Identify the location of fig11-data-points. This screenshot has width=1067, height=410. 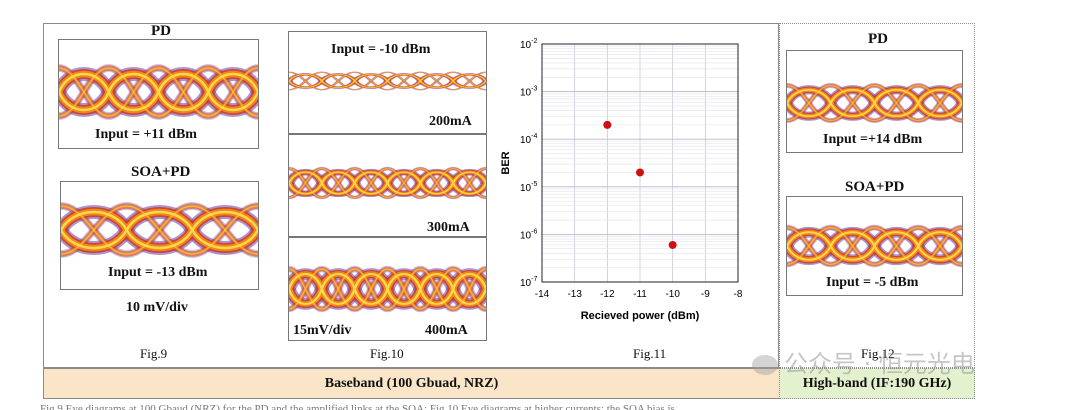
(640, 184).